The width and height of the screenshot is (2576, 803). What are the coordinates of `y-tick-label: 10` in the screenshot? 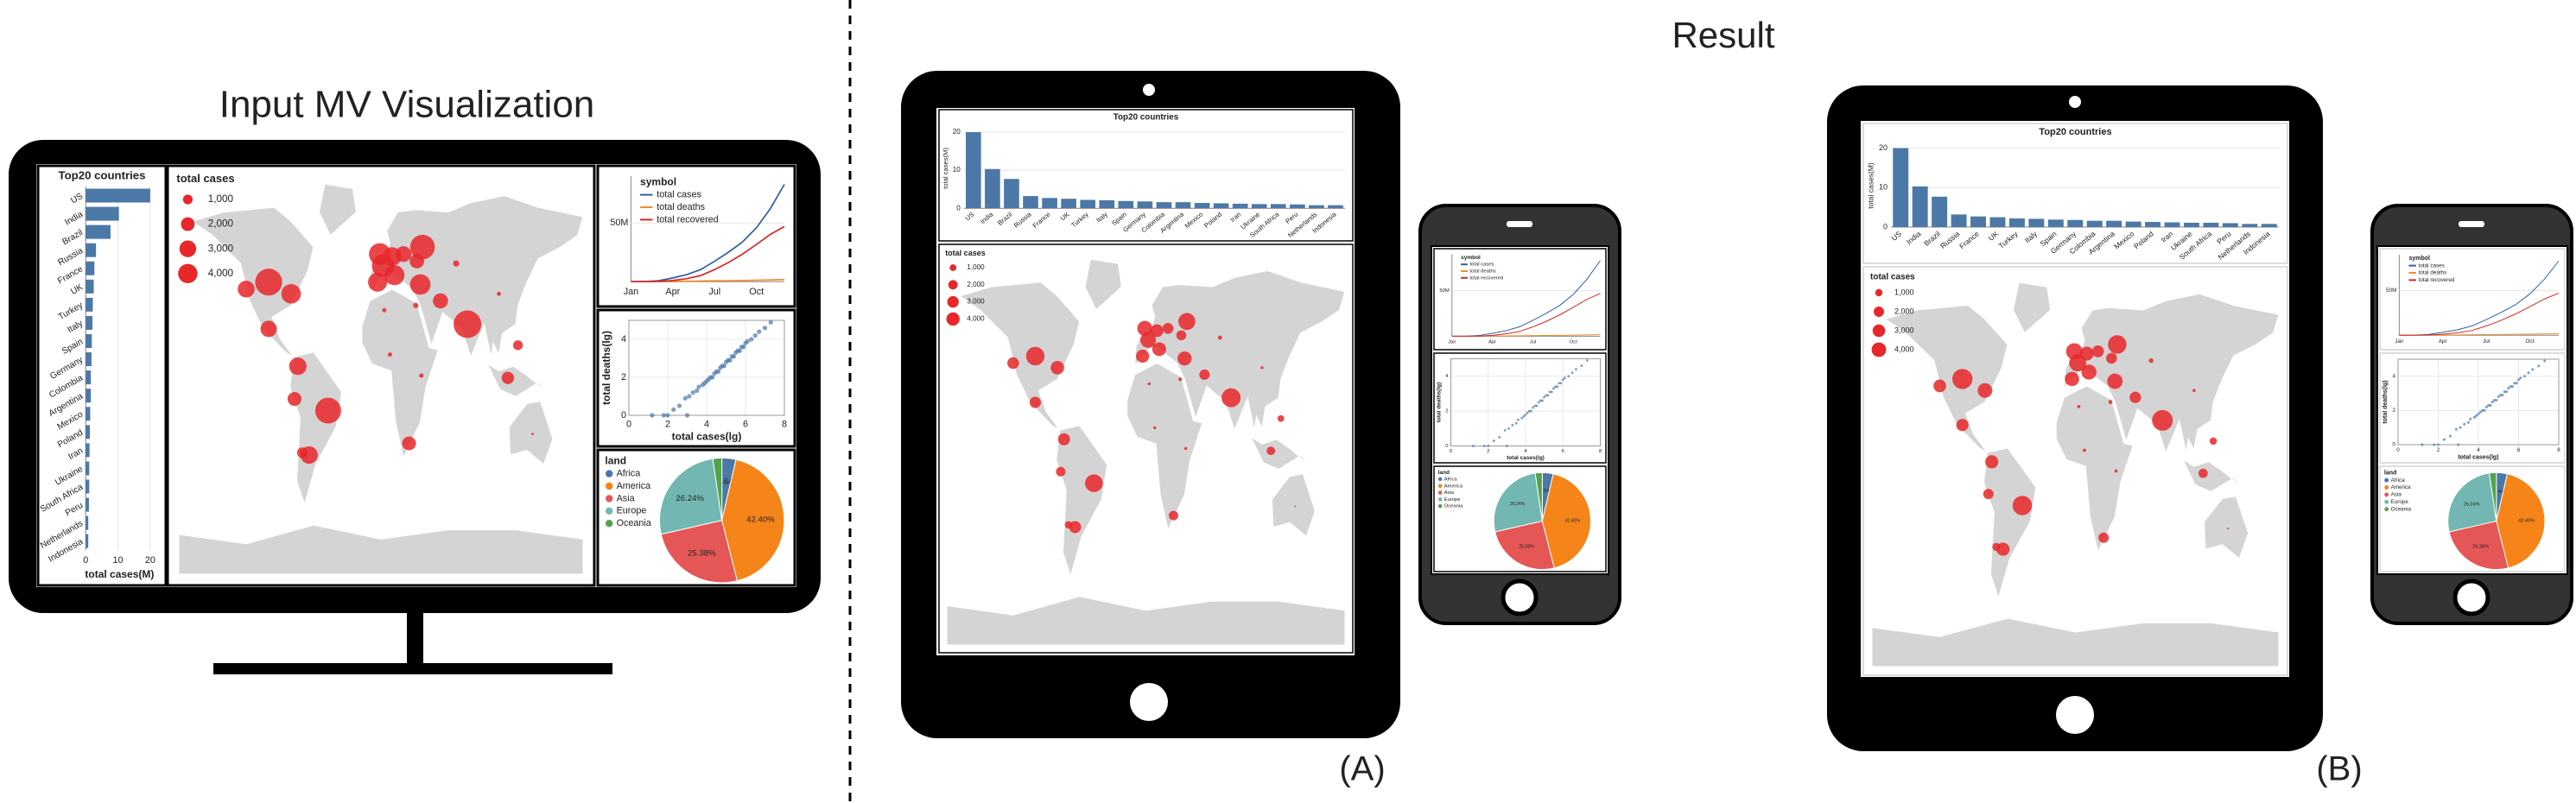 It's located at (1883, 187).